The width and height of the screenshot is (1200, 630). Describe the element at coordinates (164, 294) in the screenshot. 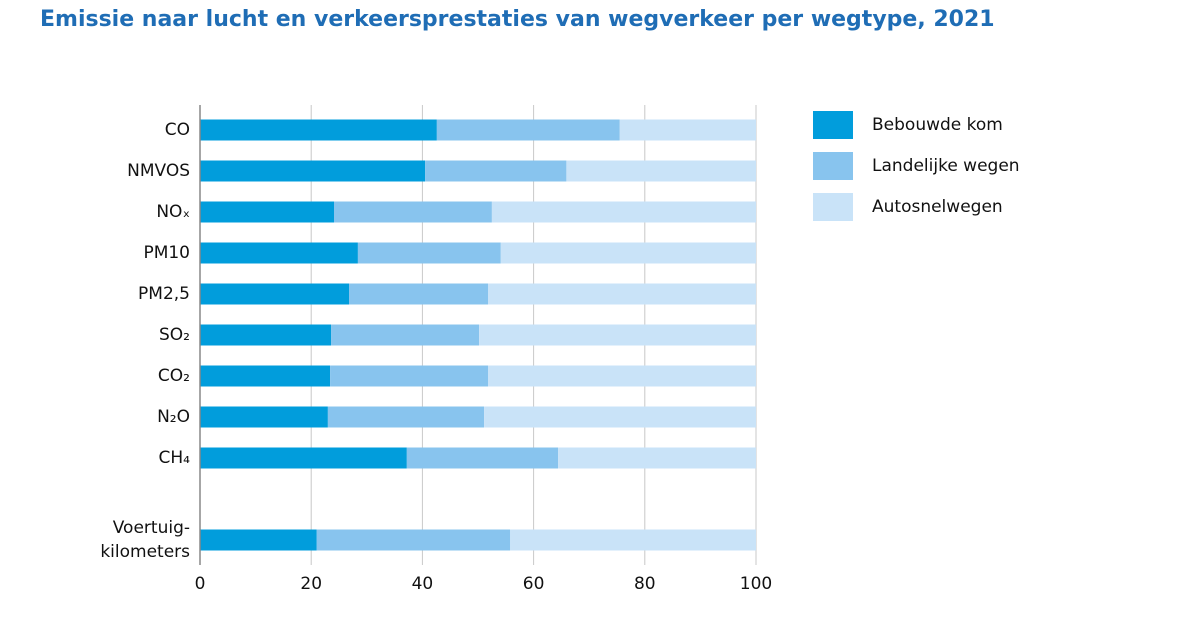

I see `y-tick-label: PM2,5` at that location.